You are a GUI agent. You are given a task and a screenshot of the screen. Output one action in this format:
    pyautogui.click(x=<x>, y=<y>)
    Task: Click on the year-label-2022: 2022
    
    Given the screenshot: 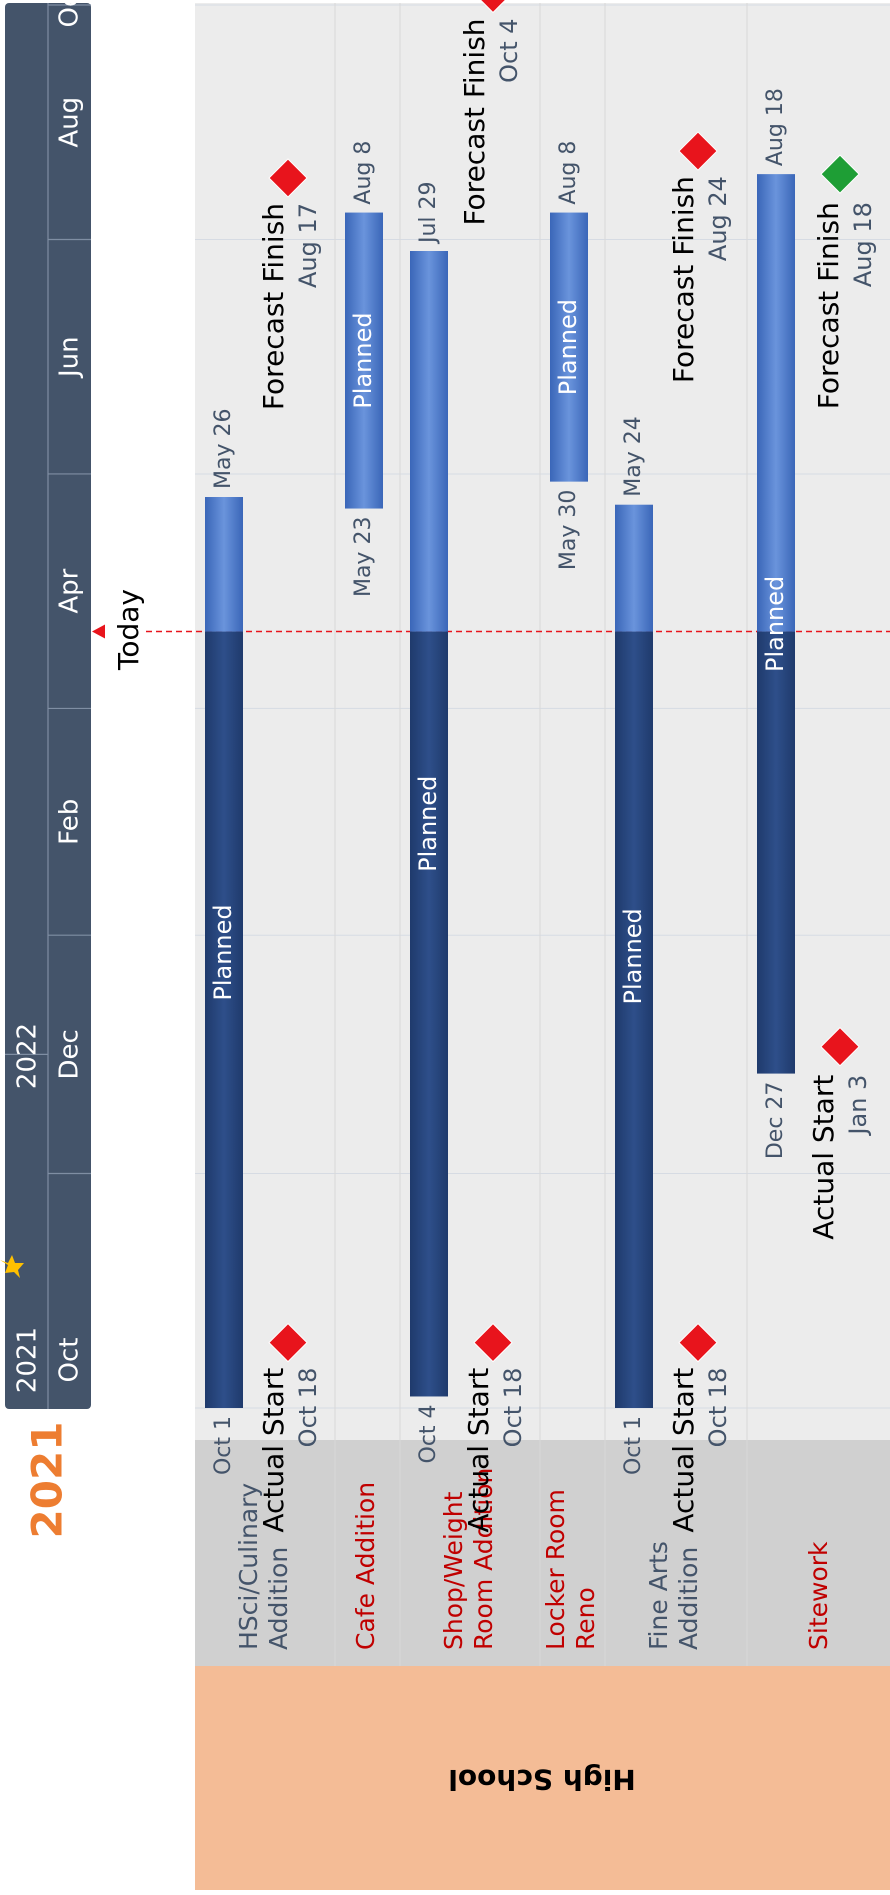 What is the action you would take?
    pyautogui.click(x=28, y=1056)
    